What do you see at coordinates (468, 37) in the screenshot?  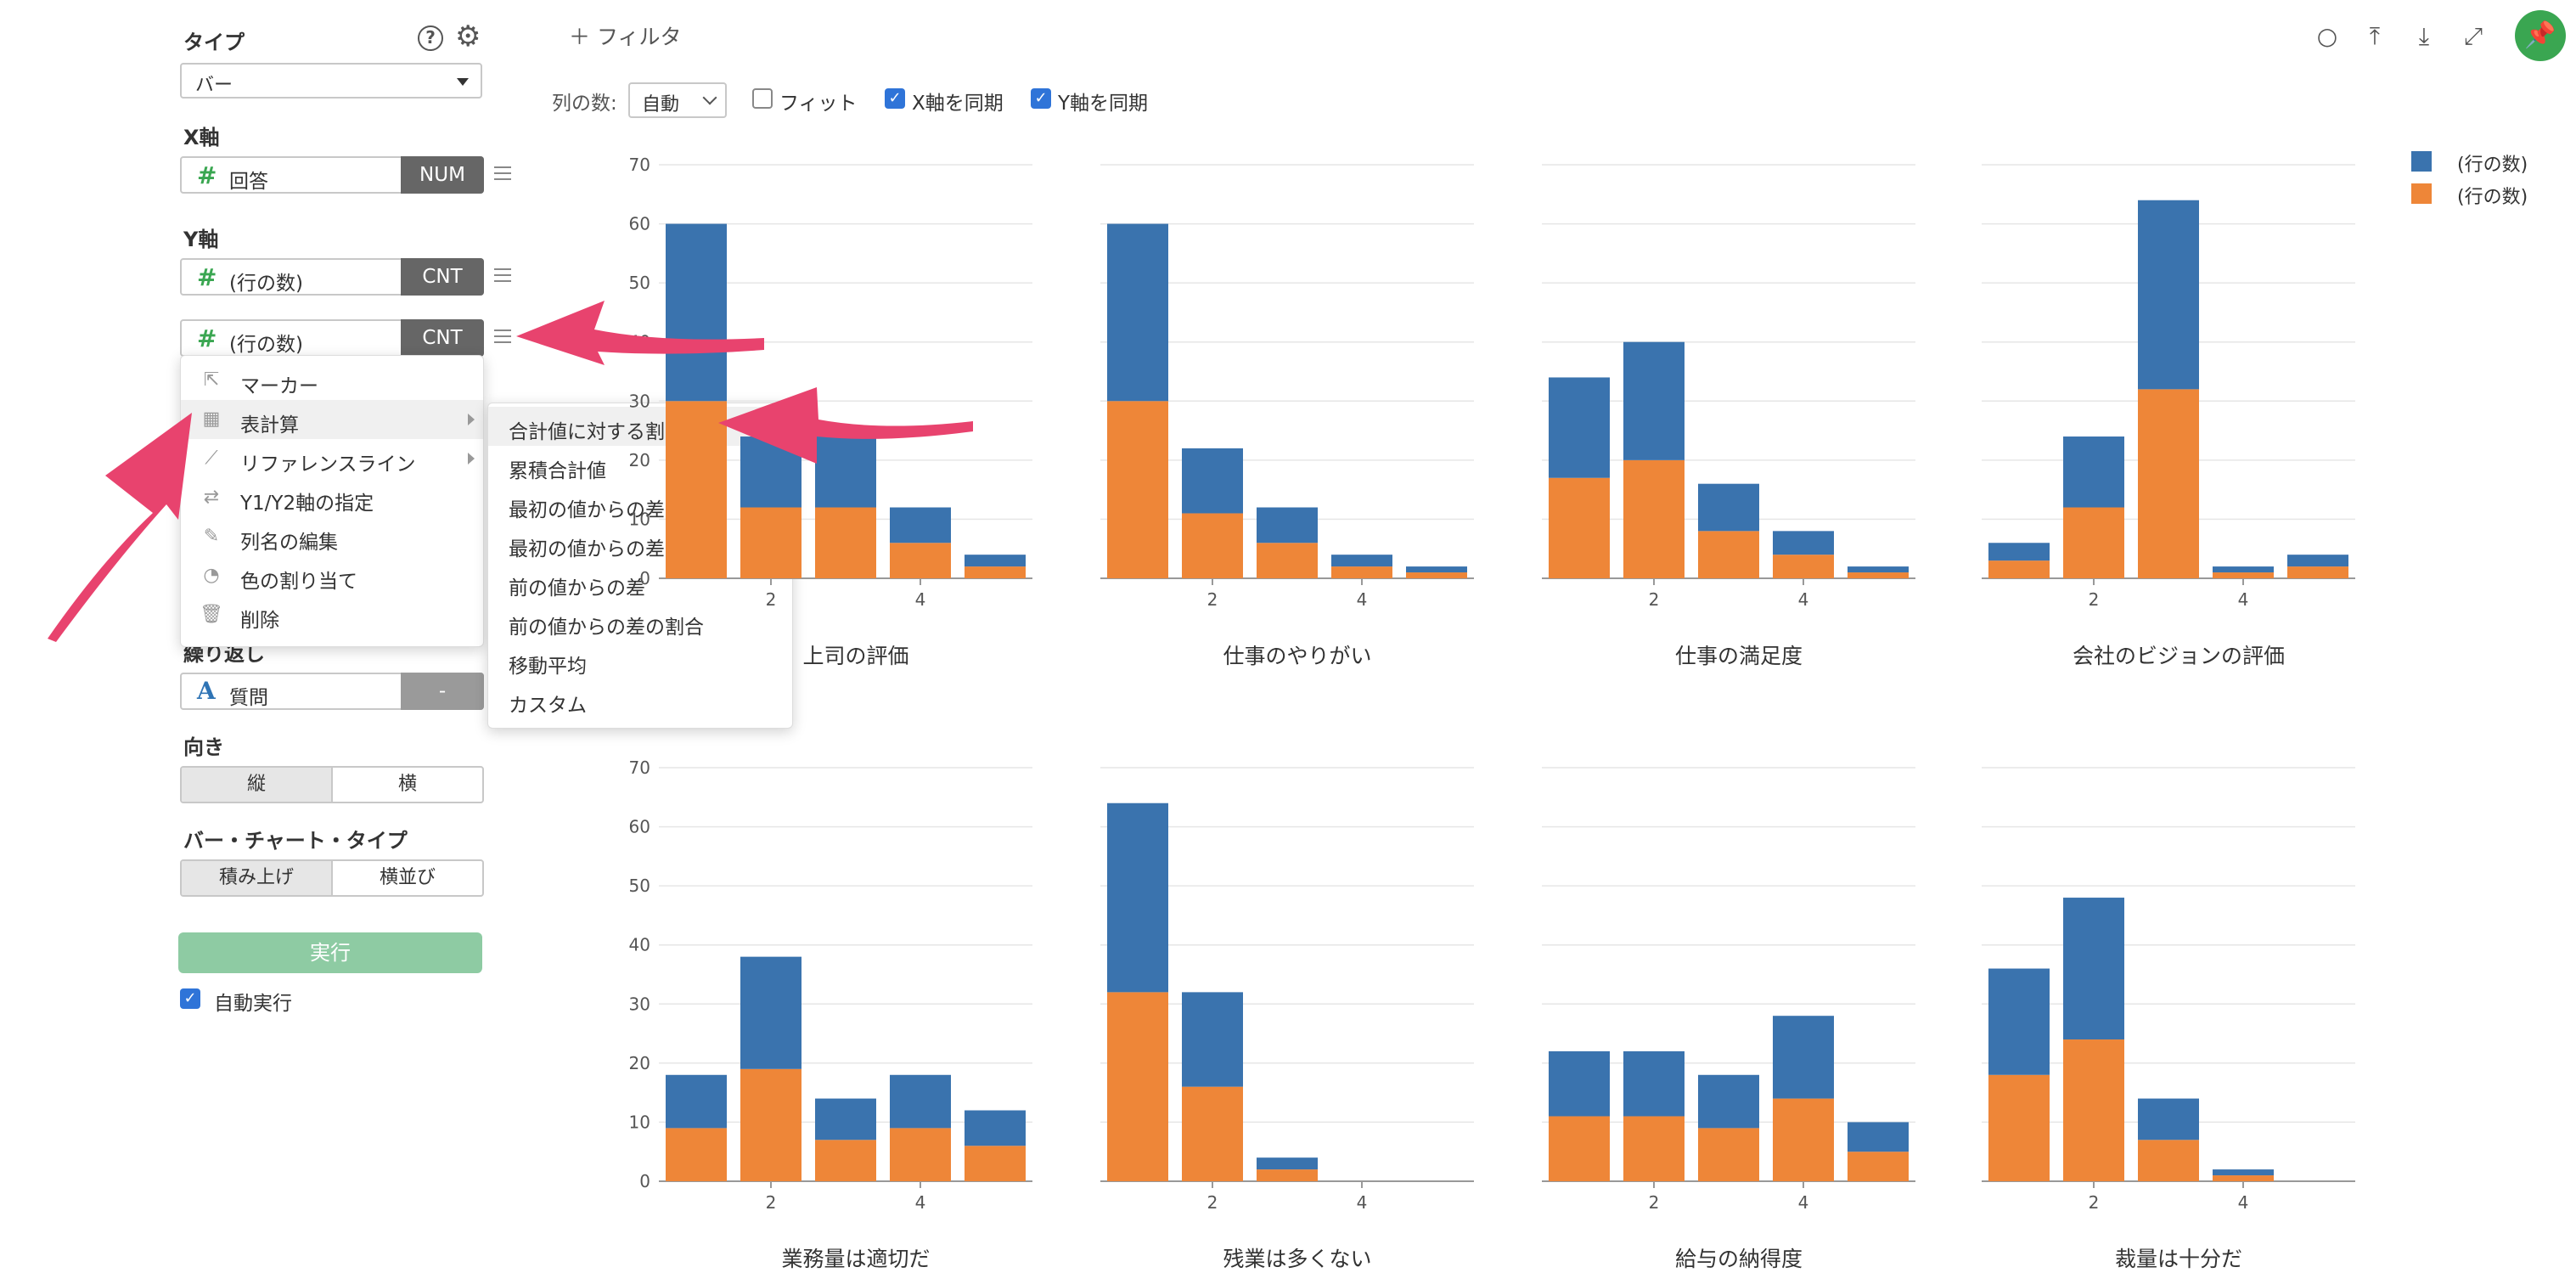 I see `gear-icon: ⚙` at bounding box center [468, 37].